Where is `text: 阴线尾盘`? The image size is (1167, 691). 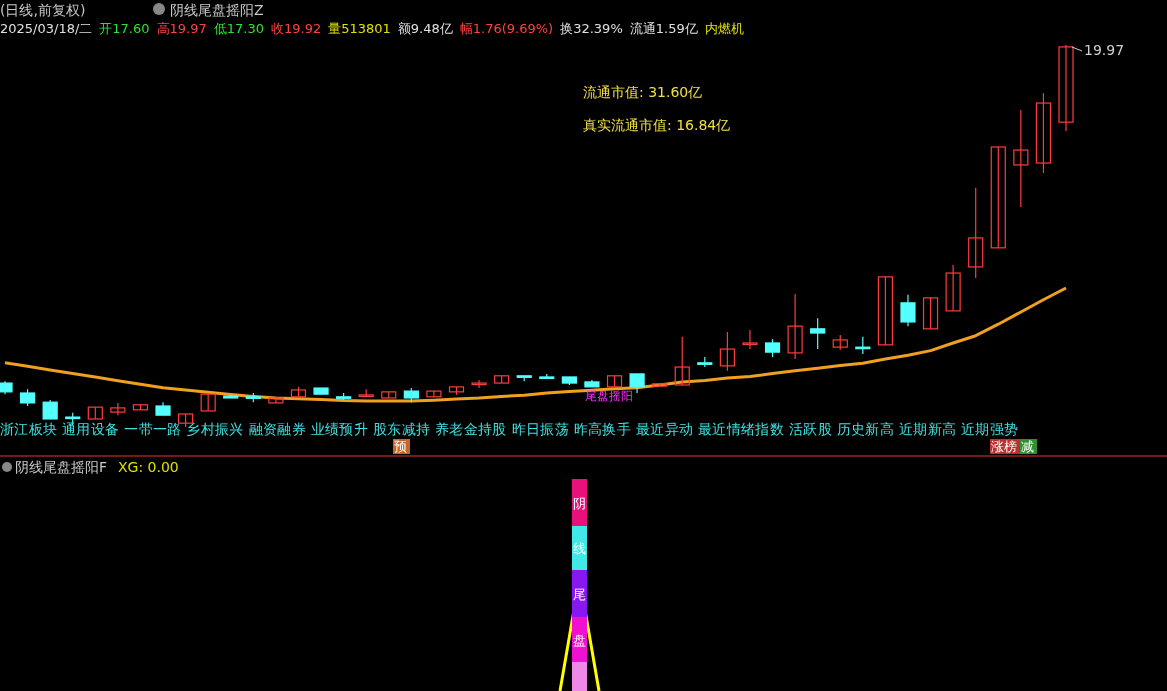
text: 阴线尾盘 is located at coordinates (579, 571).